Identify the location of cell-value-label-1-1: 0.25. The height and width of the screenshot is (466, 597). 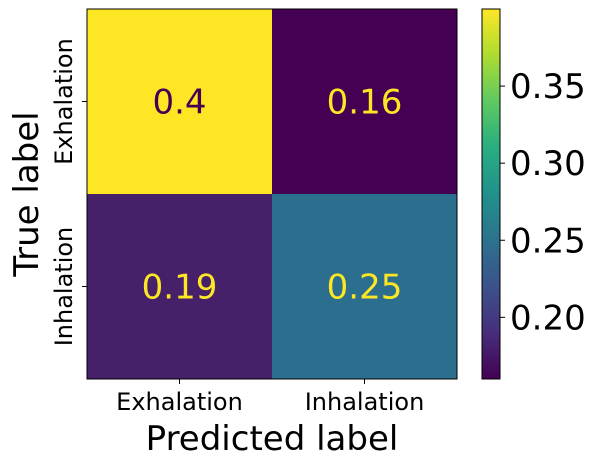
(365, 288).